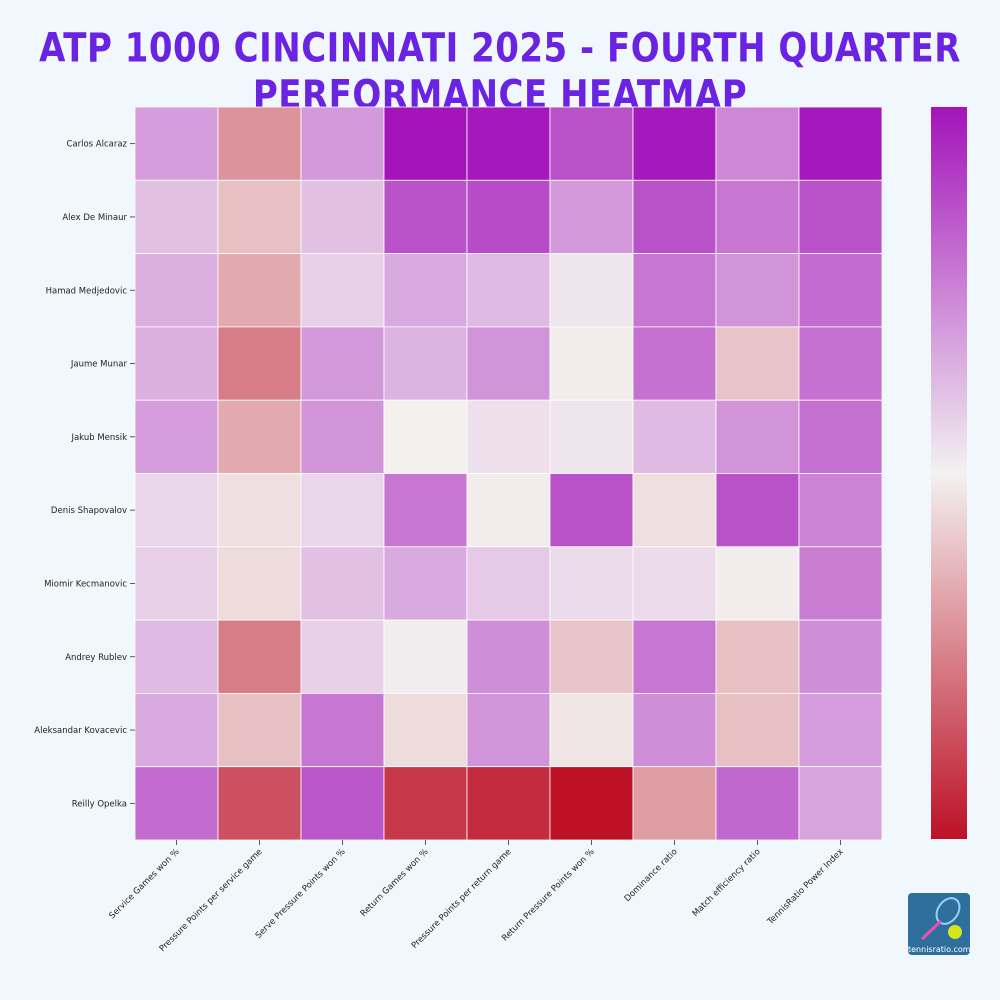  Describe the element at coordinates (651, 875) in the screenshot. I see `column-label: Dominance ratio` at that location.